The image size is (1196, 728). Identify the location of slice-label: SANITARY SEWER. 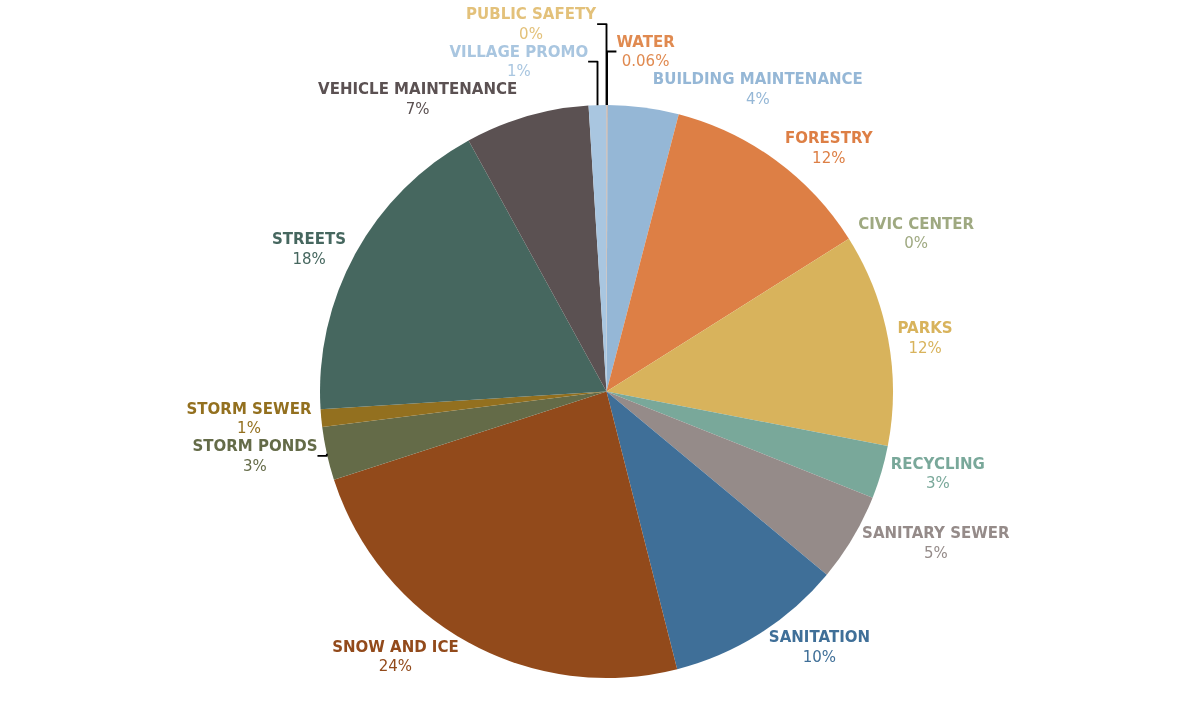
(936, 533).